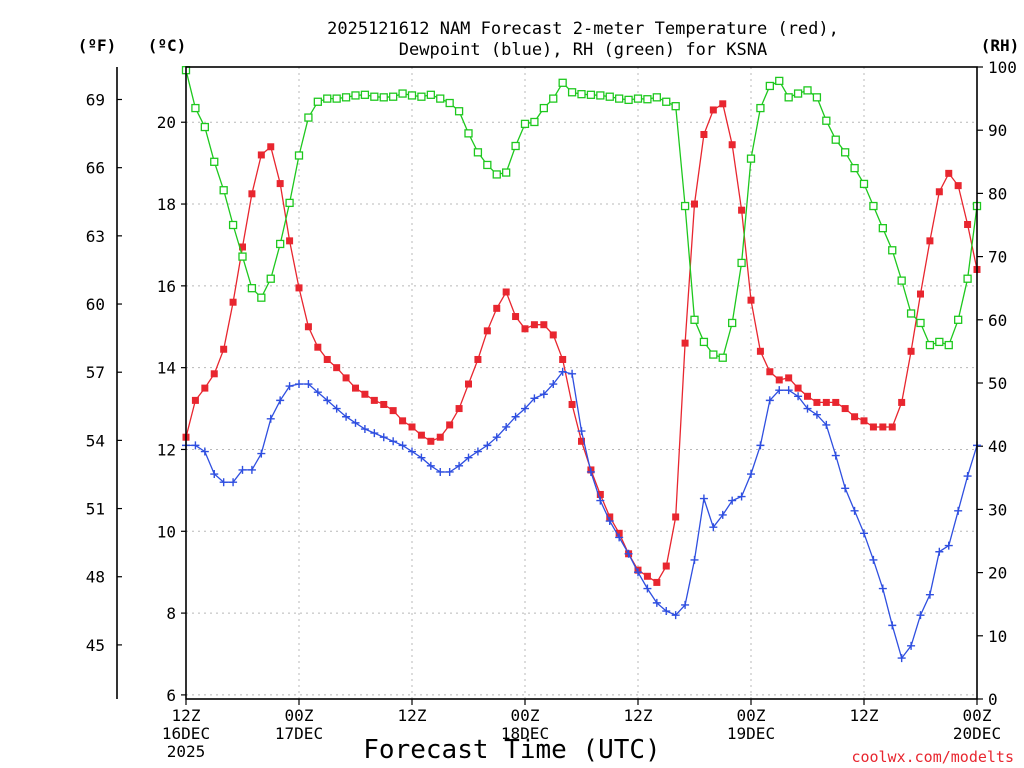 The image size is (1024, 768). I want to click on celsius-tick-label: 8, so click(171, 613).